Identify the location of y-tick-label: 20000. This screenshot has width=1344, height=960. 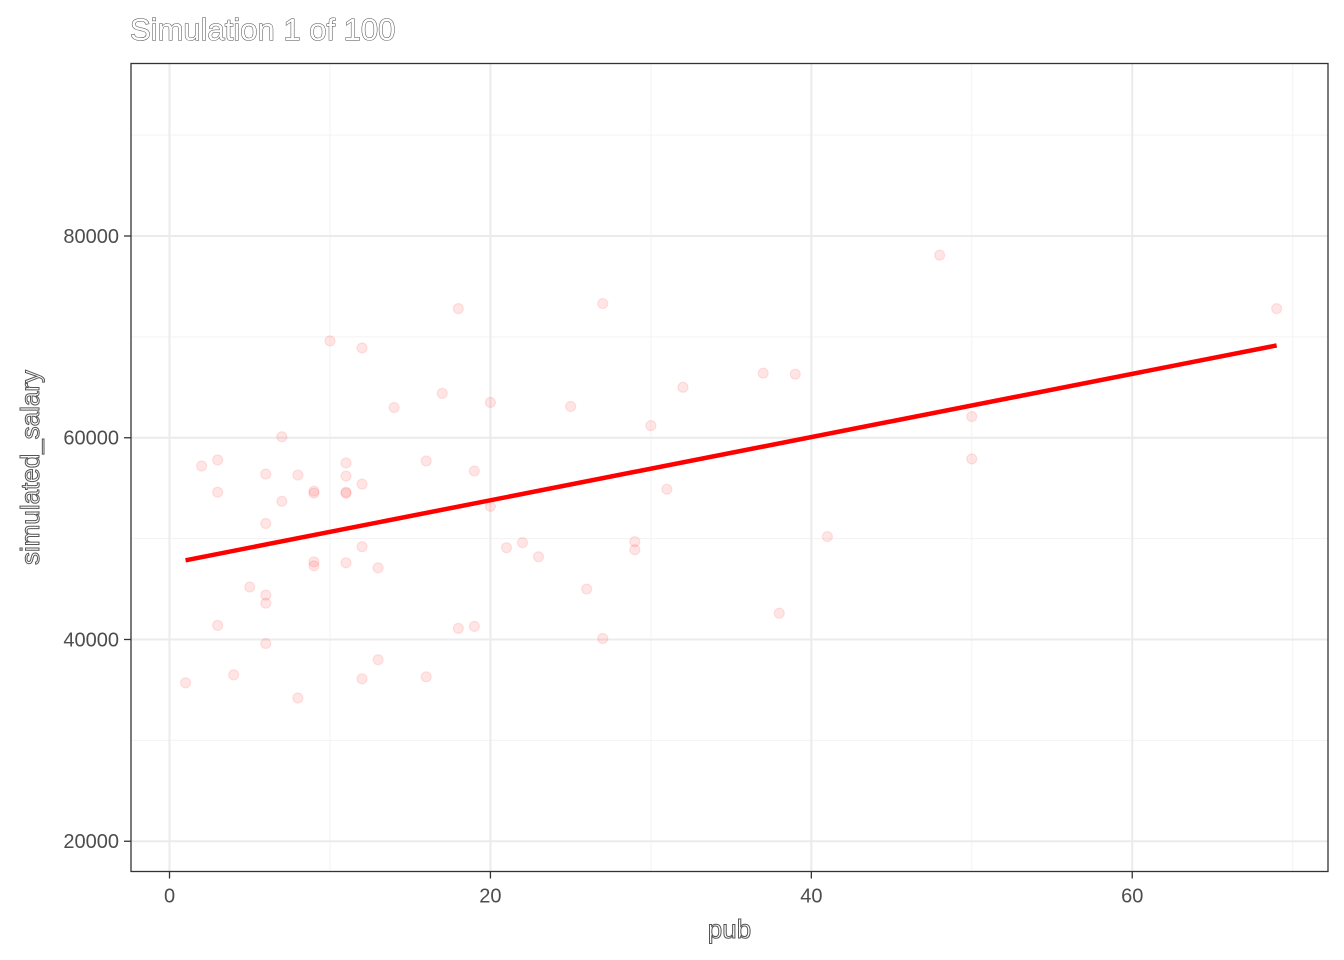
(91, 842).